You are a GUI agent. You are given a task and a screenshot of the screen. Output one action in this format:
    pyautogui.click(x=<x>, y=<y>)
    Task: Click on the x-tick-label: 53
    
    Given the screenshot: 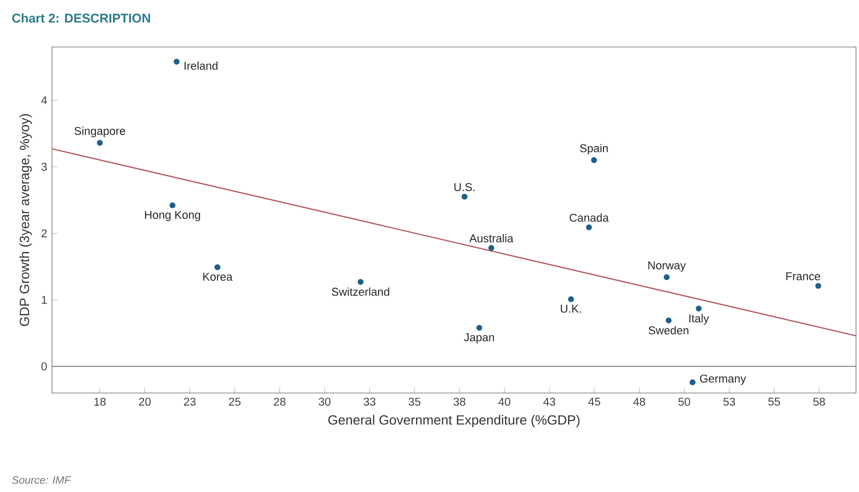 What is the action you would take?
    pyautogui.click(x=729, y=402)
    